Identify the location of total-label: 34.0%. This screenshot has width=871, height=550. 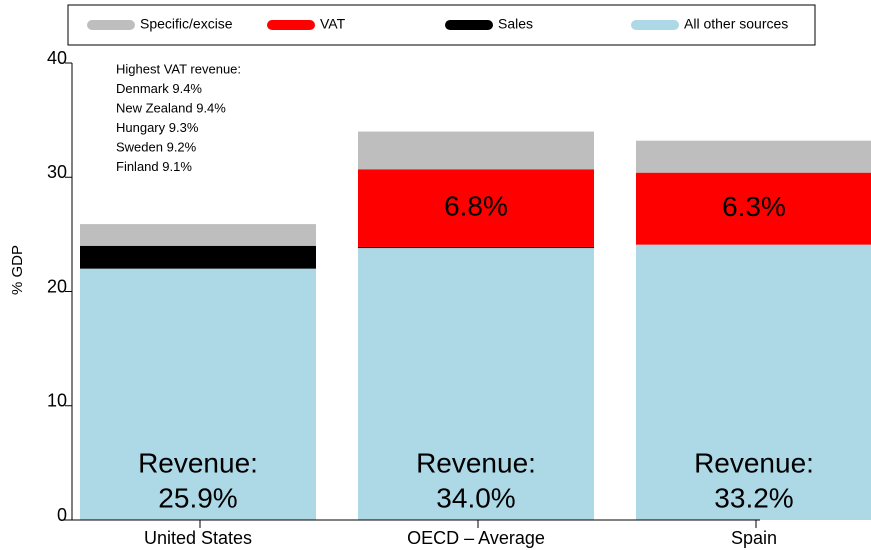
(475, 497).